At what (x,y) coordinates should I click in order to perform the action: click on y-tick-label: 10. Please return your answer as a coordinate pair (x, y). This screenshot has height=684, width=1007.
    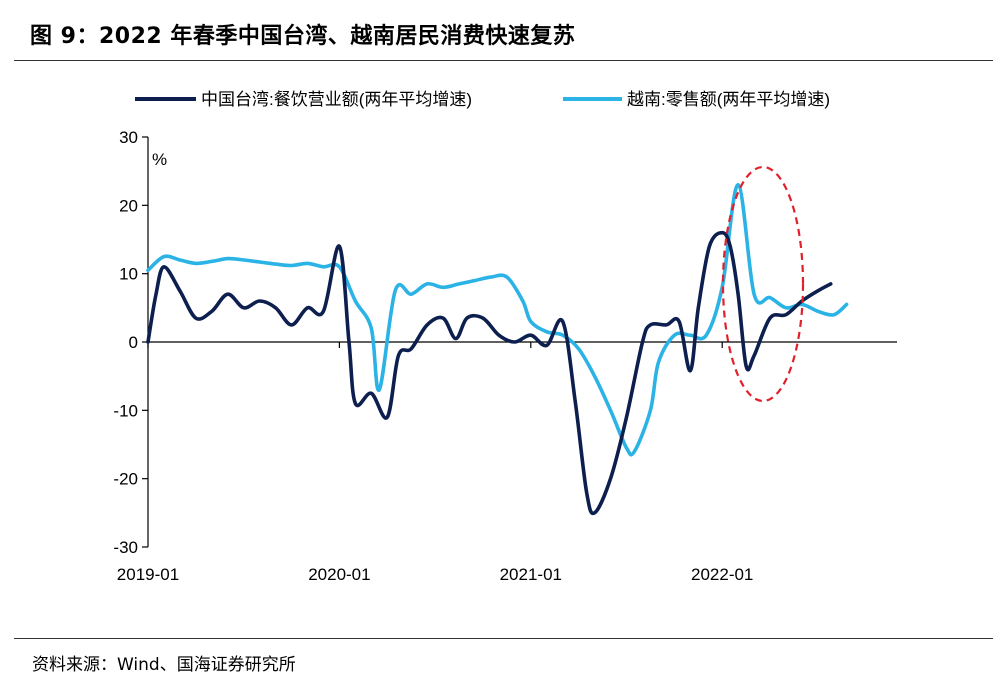
    Looking at the image, I should click on (128, 274).